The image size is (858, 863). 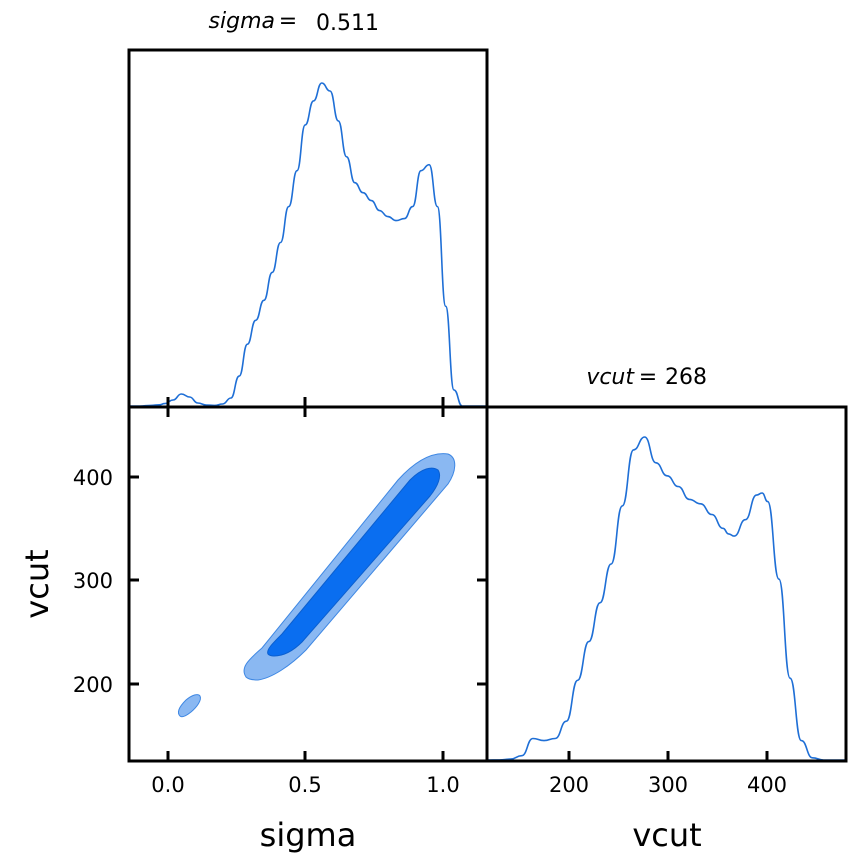 I want to click on vcut-title-eq: =, so click(x=648, y=377).